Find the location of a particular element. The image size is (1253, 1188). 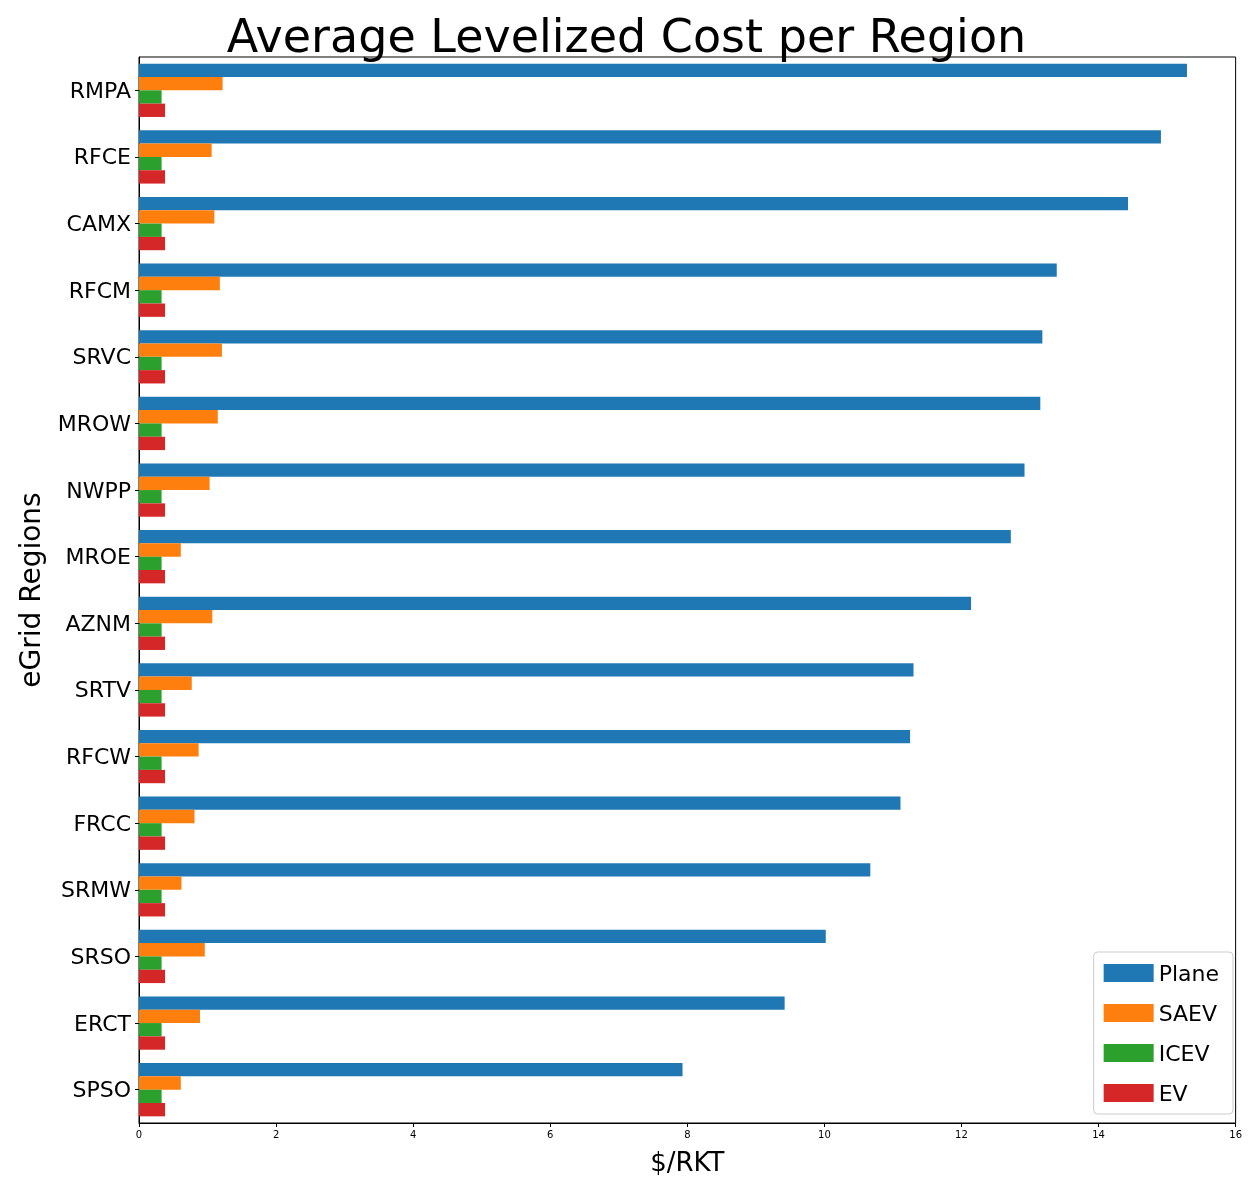

y-tick-label: ERCT is located at coordinates (103, 1023).